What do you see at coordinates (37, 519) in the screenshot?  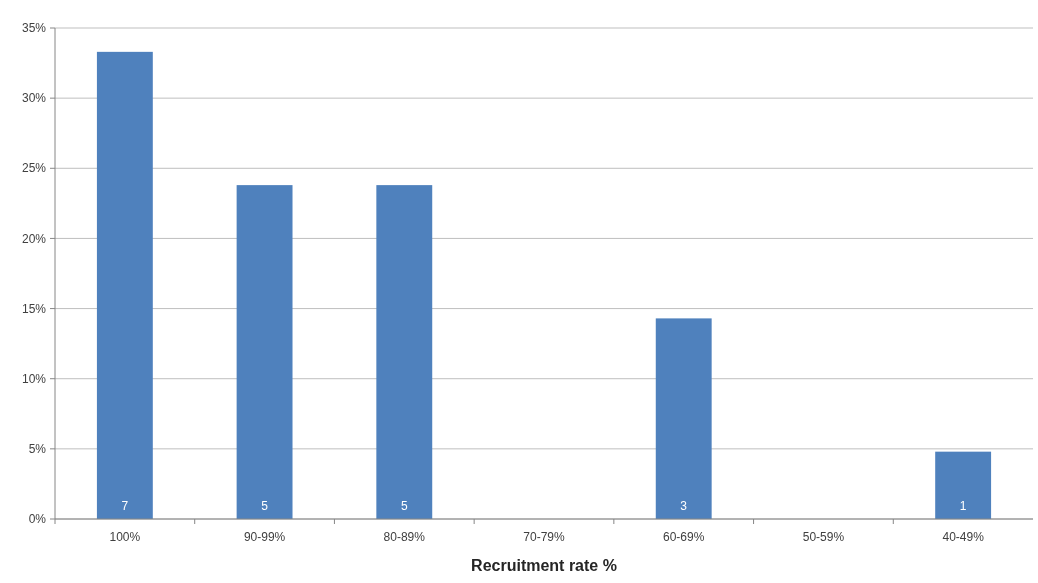 I see `y-tick-label: 0%` at bounding box center [37, 519].